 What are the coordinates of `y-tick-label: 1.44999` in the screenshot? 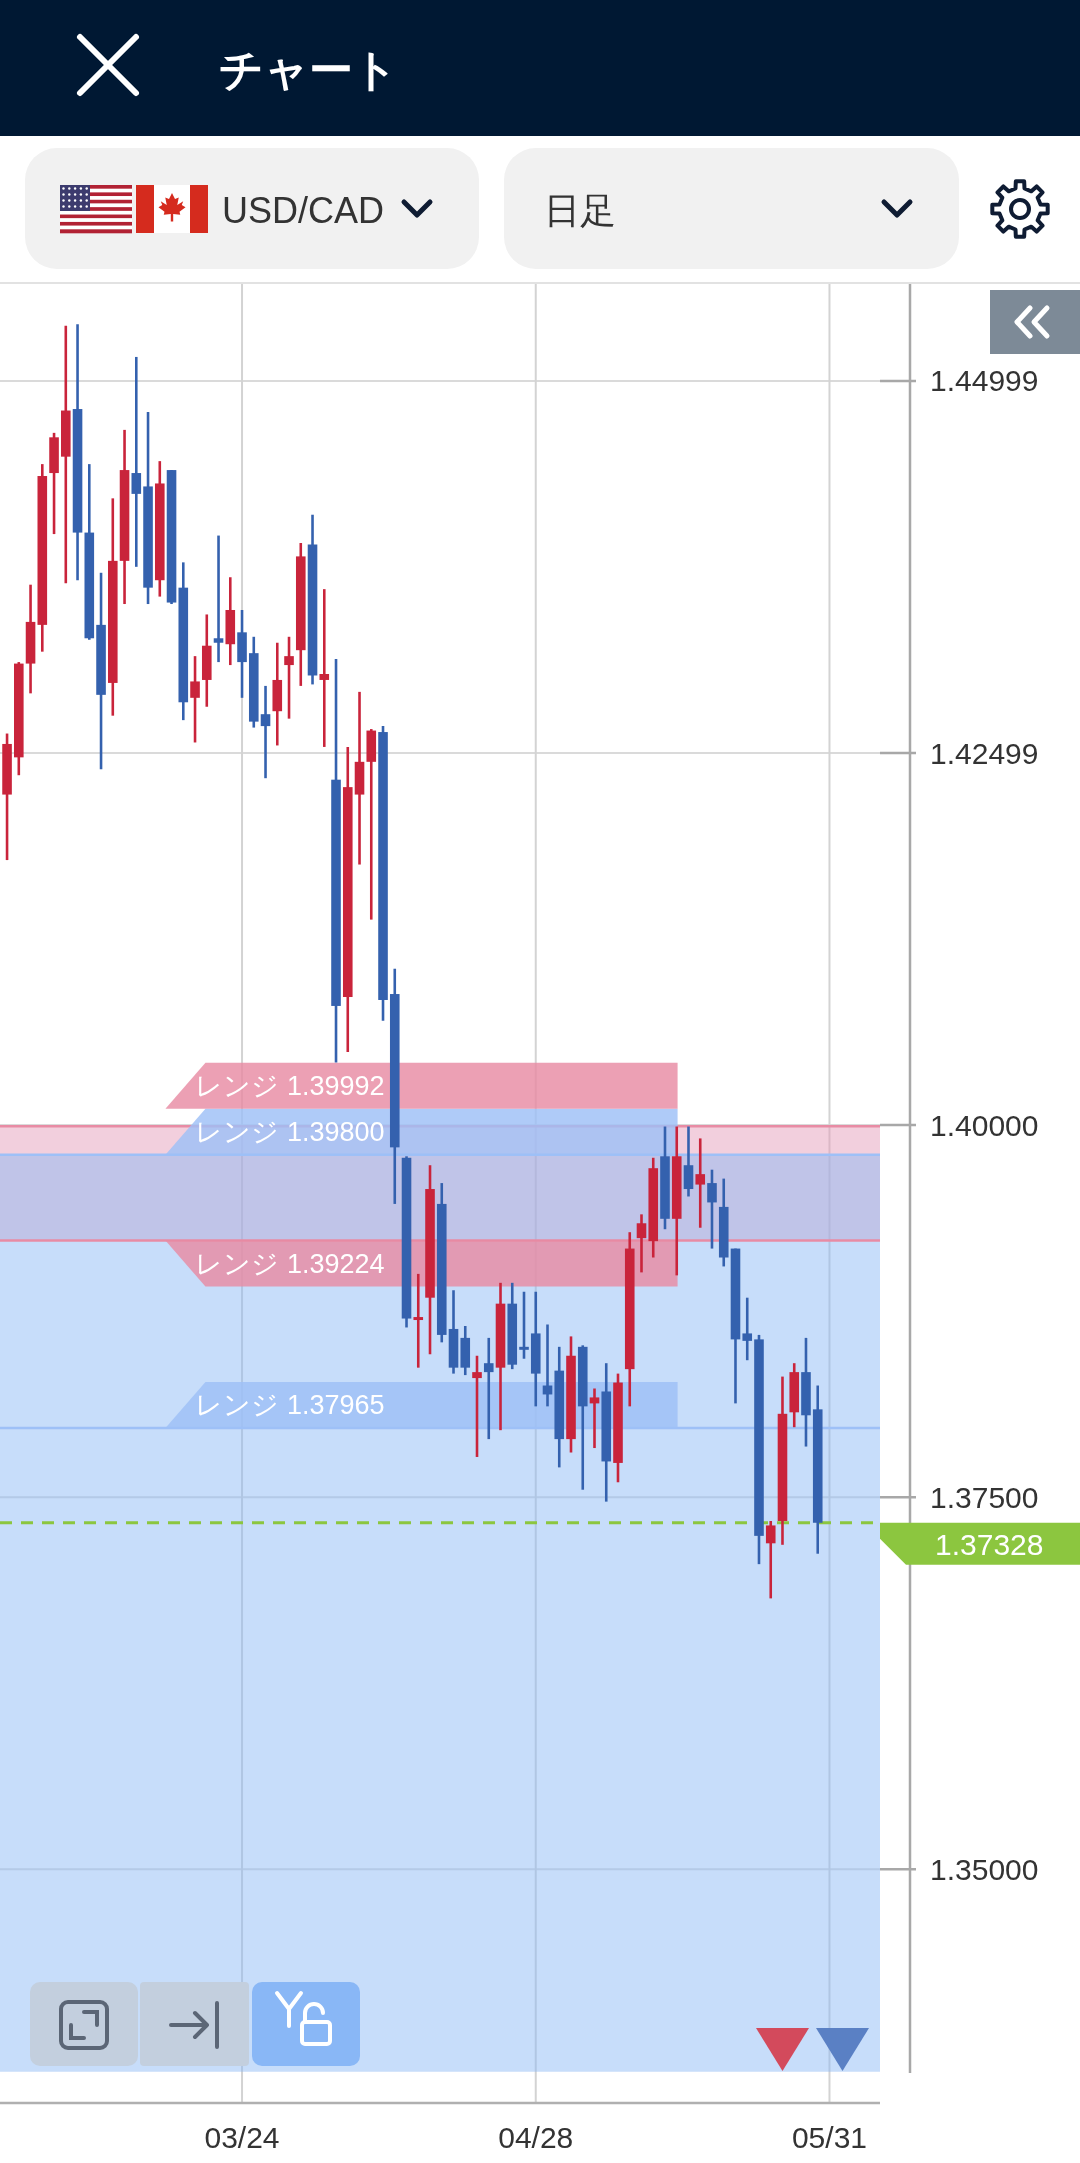 It's located at (984, 381).